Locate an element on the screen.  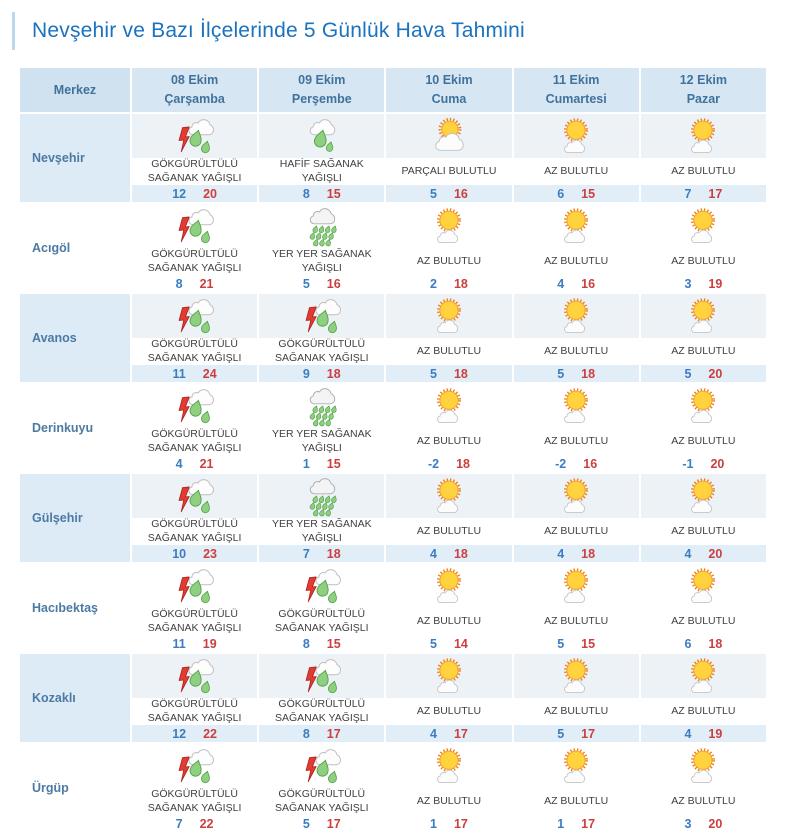
min-temperature: 1 is located at coordinates (433, 823).